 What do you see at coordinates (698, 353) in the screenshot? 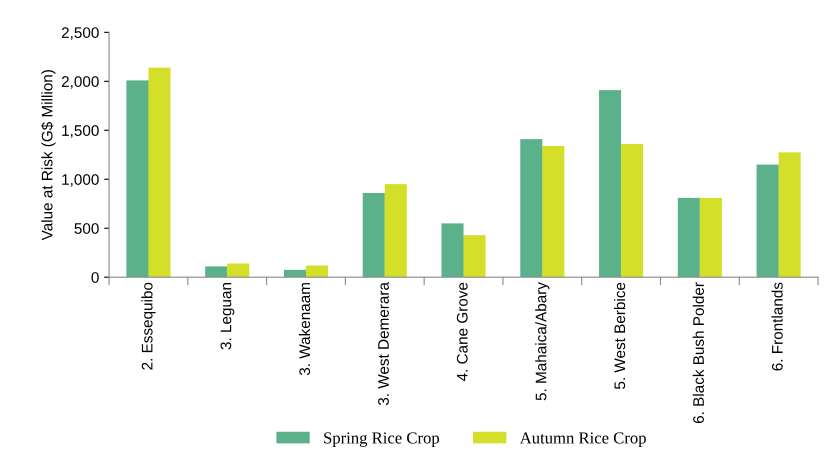
I see `x-tick-label: 6. Black Bush Polder` at bounding box center [698, 353].